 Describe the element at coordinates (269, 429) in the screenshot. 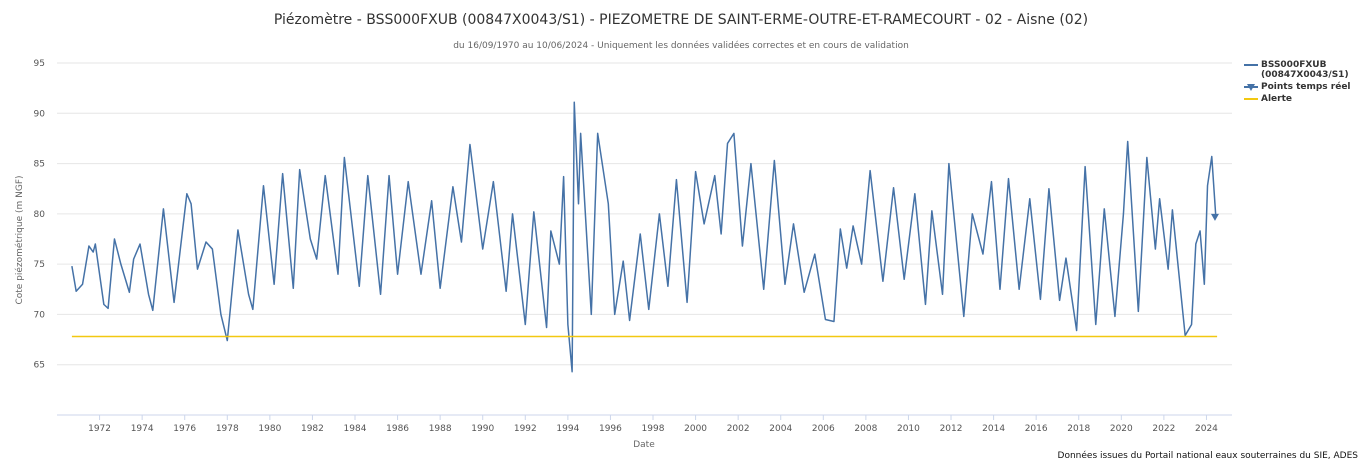

I see `x-tick-label: 1980` at that location.